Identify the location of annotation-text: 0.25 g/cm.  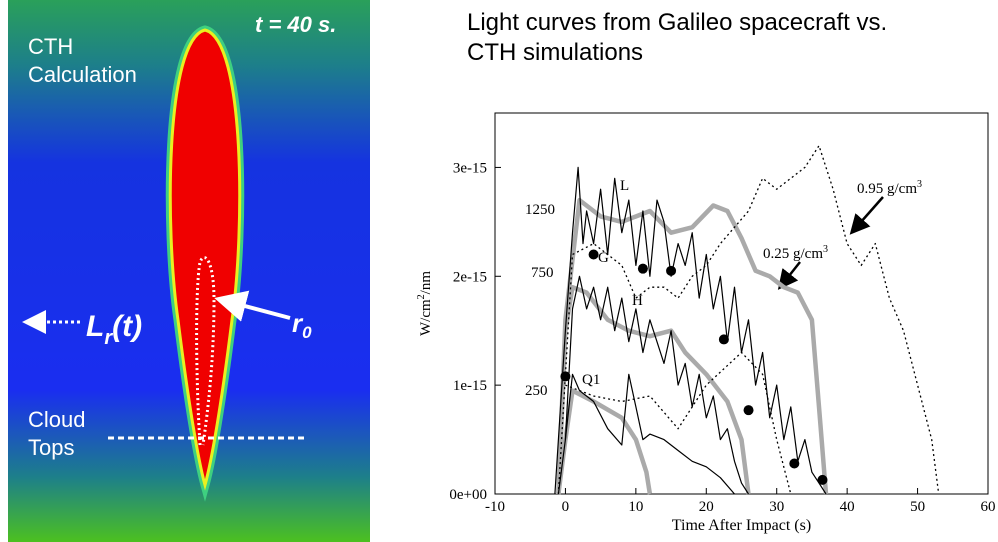
(793, 254).